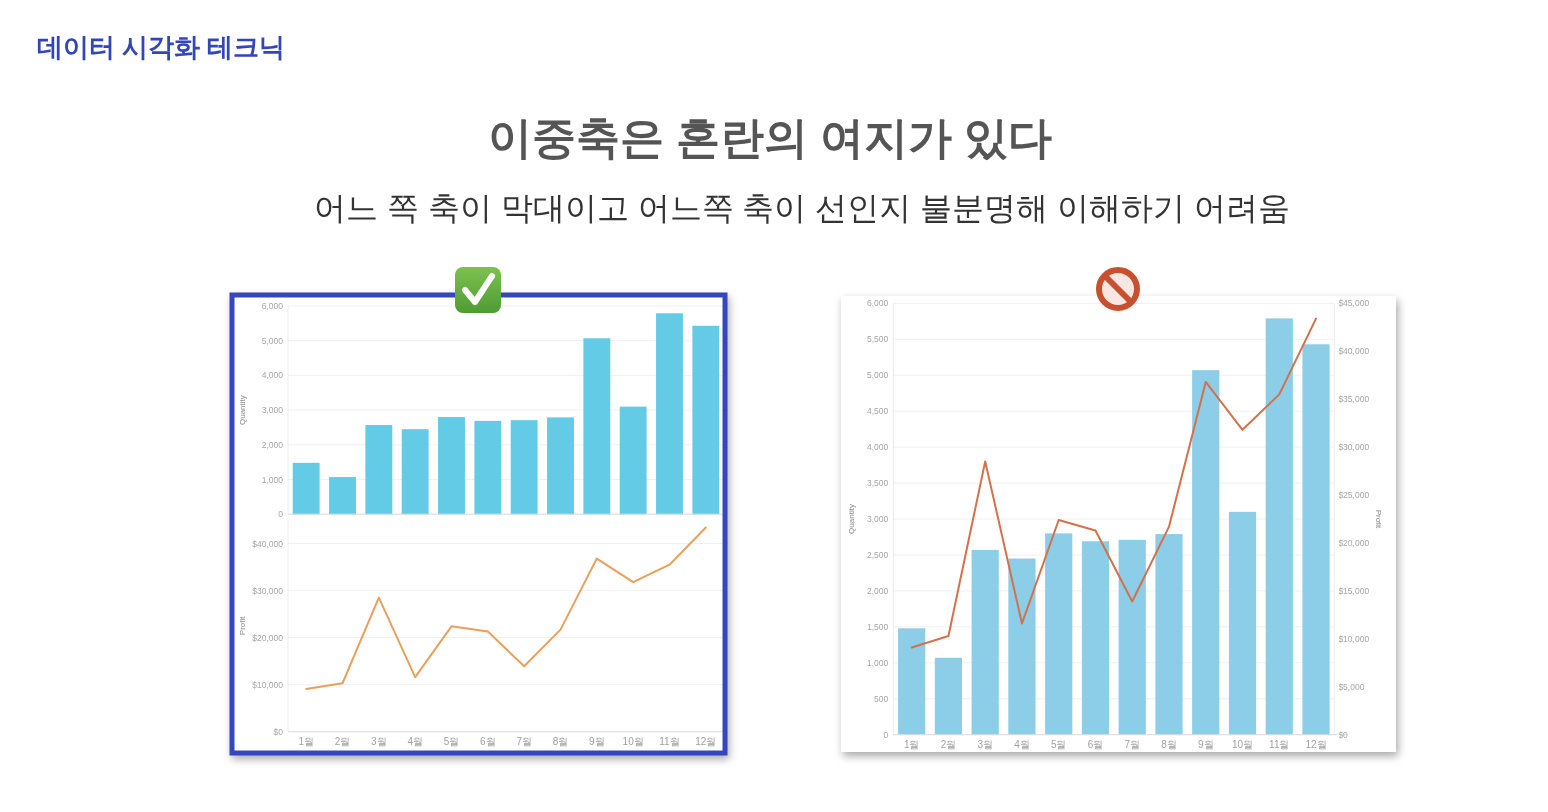 The width and height of the screenshot is (1548, 812). Describe the element at coordinates (770, 137) in the screenshot. I see `title: 이중축은 혼란의 여지가 있다` at that location.